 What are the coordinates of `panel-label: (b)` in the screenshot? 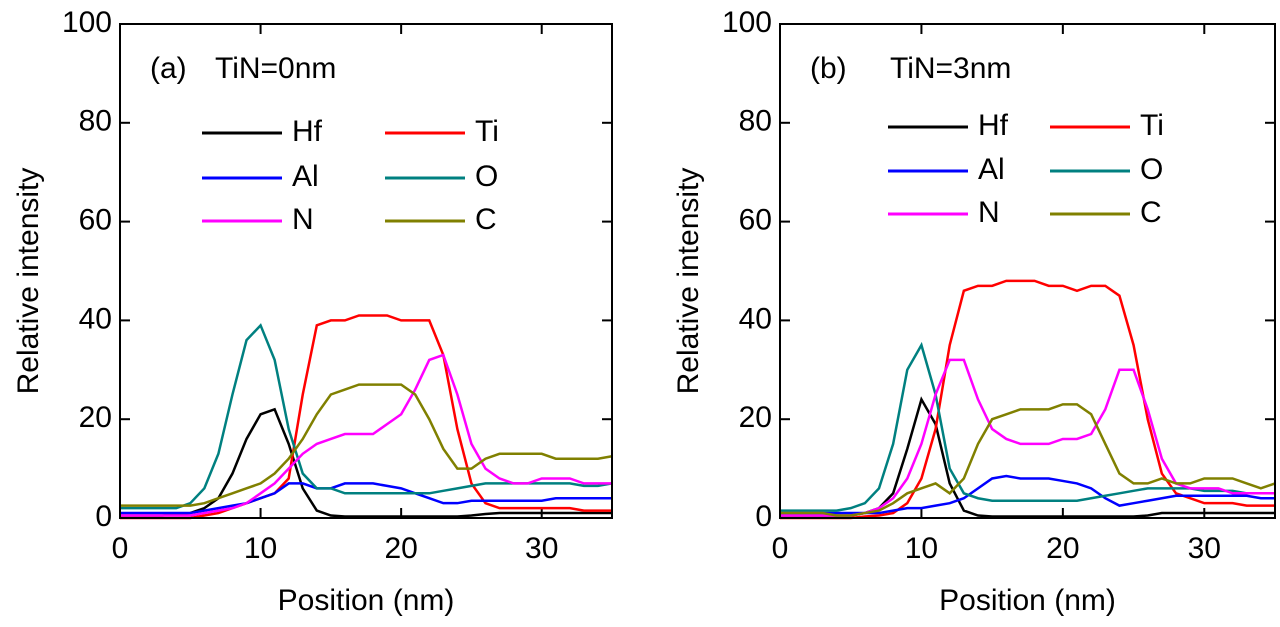 It's located at (828, 68).